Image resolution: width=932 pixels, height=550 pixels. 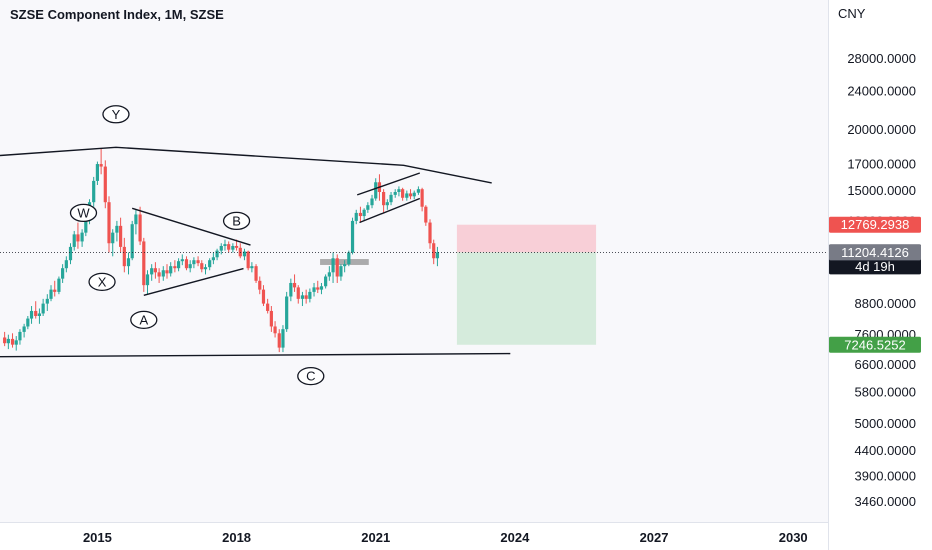 I want to click on take-profit-zone, so click(x=526, y=298).